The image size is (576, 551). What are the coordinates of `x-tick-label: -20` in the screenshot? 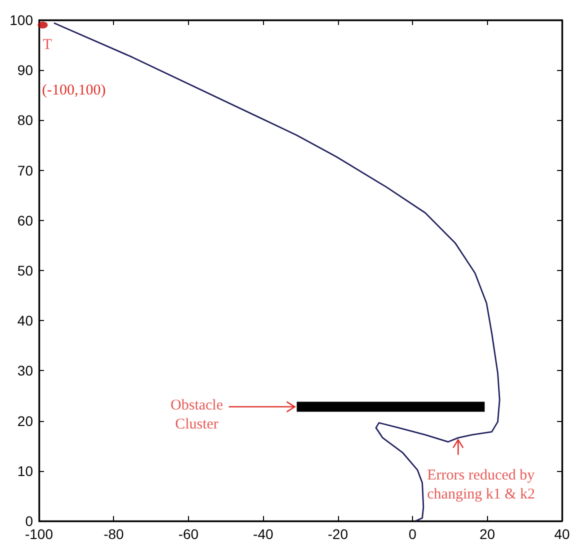 It's located at (338, 534).